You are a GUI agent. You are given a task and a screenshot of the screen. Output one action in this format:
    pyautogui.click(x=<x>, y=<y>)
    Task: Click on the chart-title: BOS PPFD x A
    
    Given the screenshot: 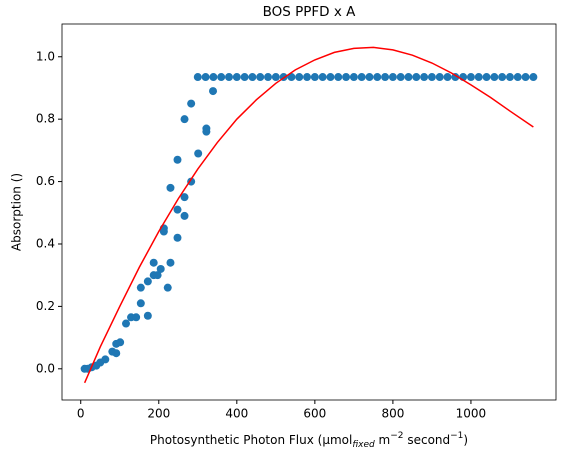 What is the action you would take?
    pyautogui.click(x=310, y=12)
    